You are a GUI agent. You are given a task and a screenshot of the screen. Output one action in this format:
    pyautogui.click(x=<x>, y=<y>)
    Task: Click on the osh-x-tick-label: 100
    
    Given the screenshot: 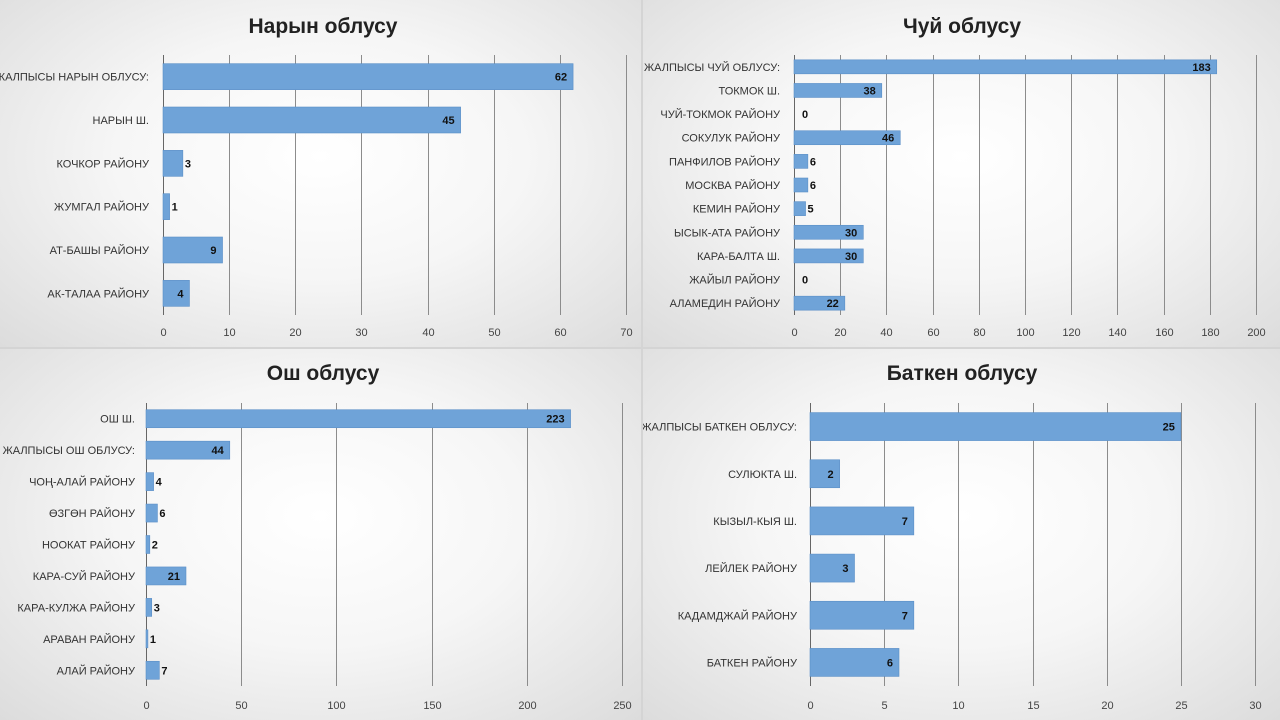 What is the action you would take?
    pyautogui.click(x=336, y=706)
    